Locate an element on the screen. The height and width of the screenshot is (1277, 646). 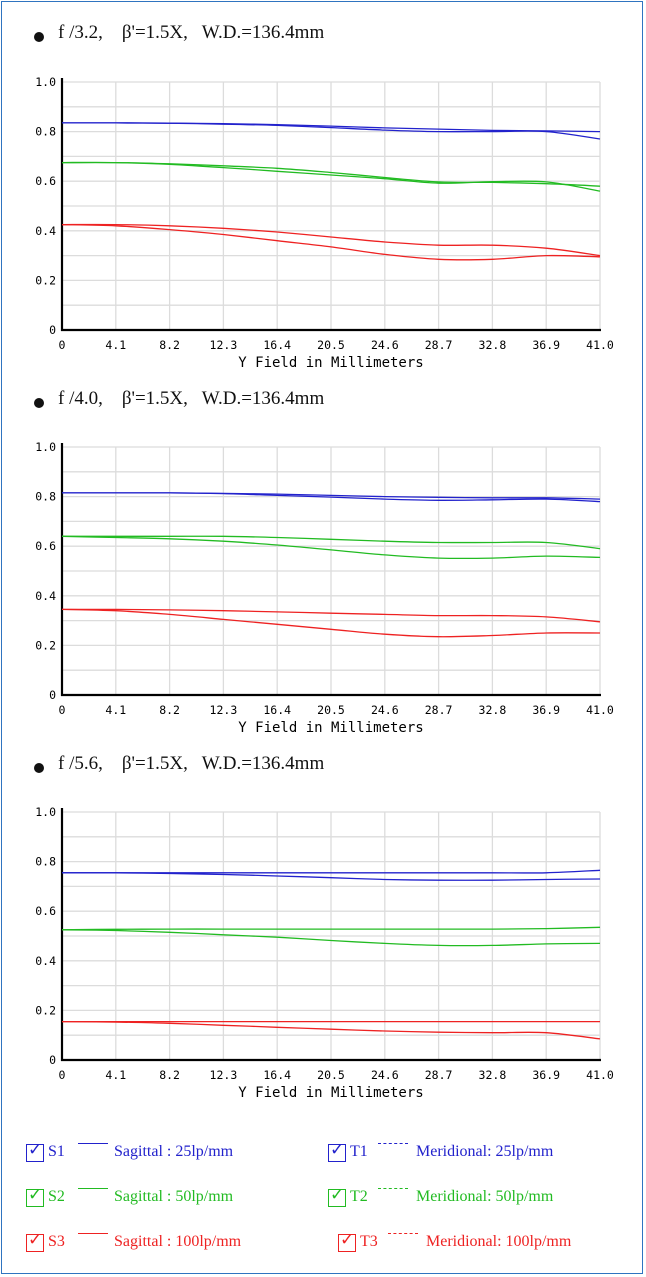
chart-heading-text: f /4.0, β'=1.5X, W.D.=136.4mm is located at coordinates (191, 398).